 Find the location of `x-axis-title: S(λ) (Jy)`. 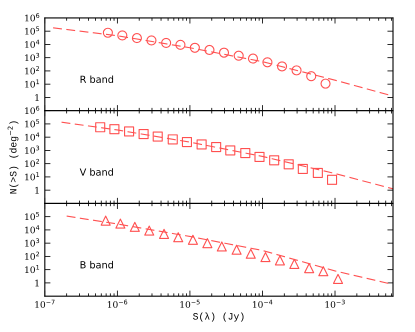

x-axis-title: S(λ) (Jy) is located at coordinates (218, 317).